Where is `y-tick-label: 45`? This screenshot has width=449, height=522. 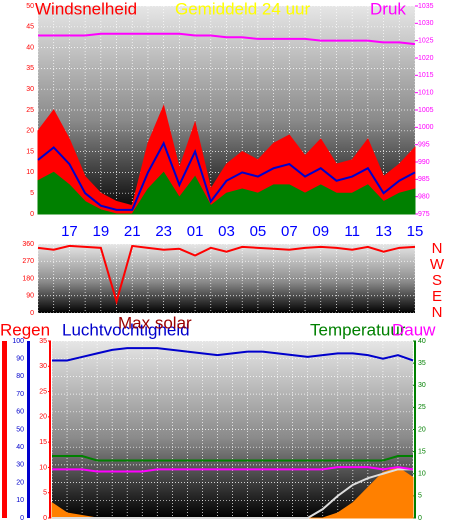 y-tick-label: 45 is located at coordinates (30, 27).